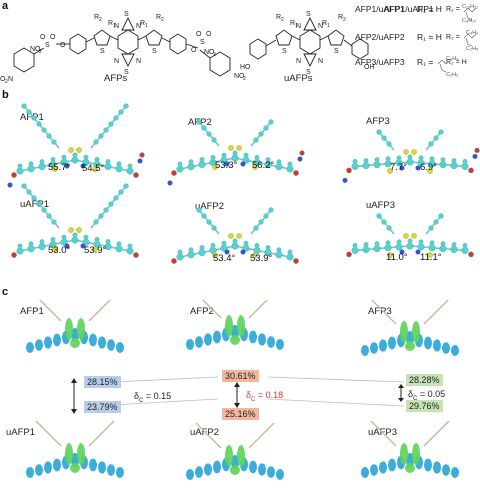  Describe the element at coordinates (5, 292) in the screenshot. I see `panel-c-letter: c` at that location.